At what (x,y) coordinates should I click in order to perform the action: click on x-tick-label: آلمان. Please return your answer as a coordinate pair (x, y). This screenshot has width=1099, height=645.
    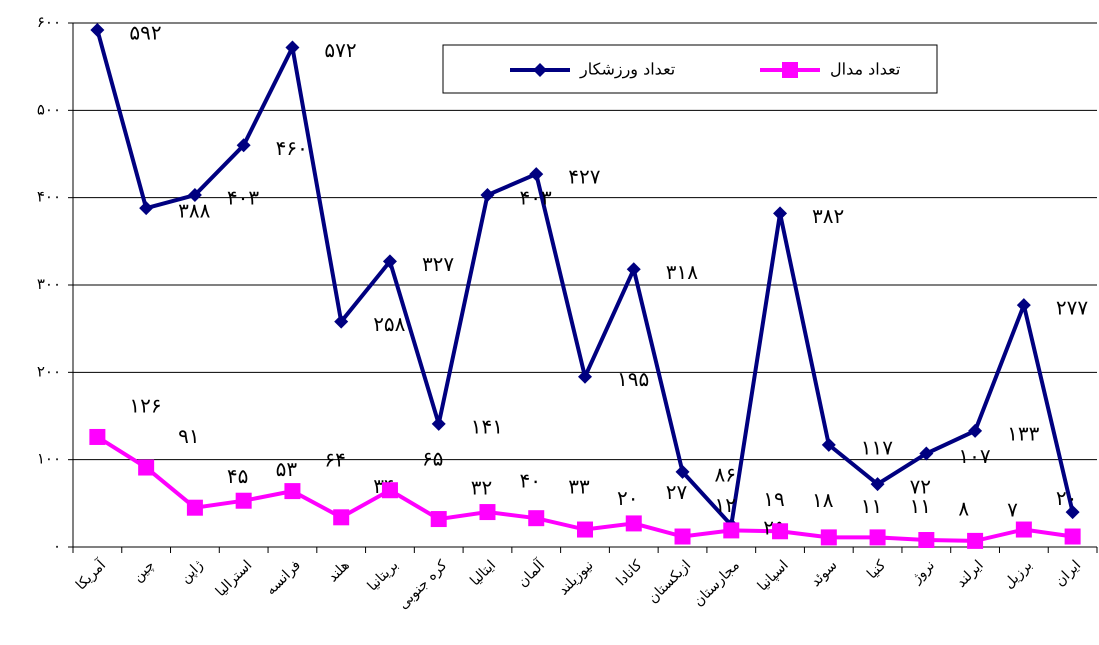
    Looking at the image, I should click on (530, 572).